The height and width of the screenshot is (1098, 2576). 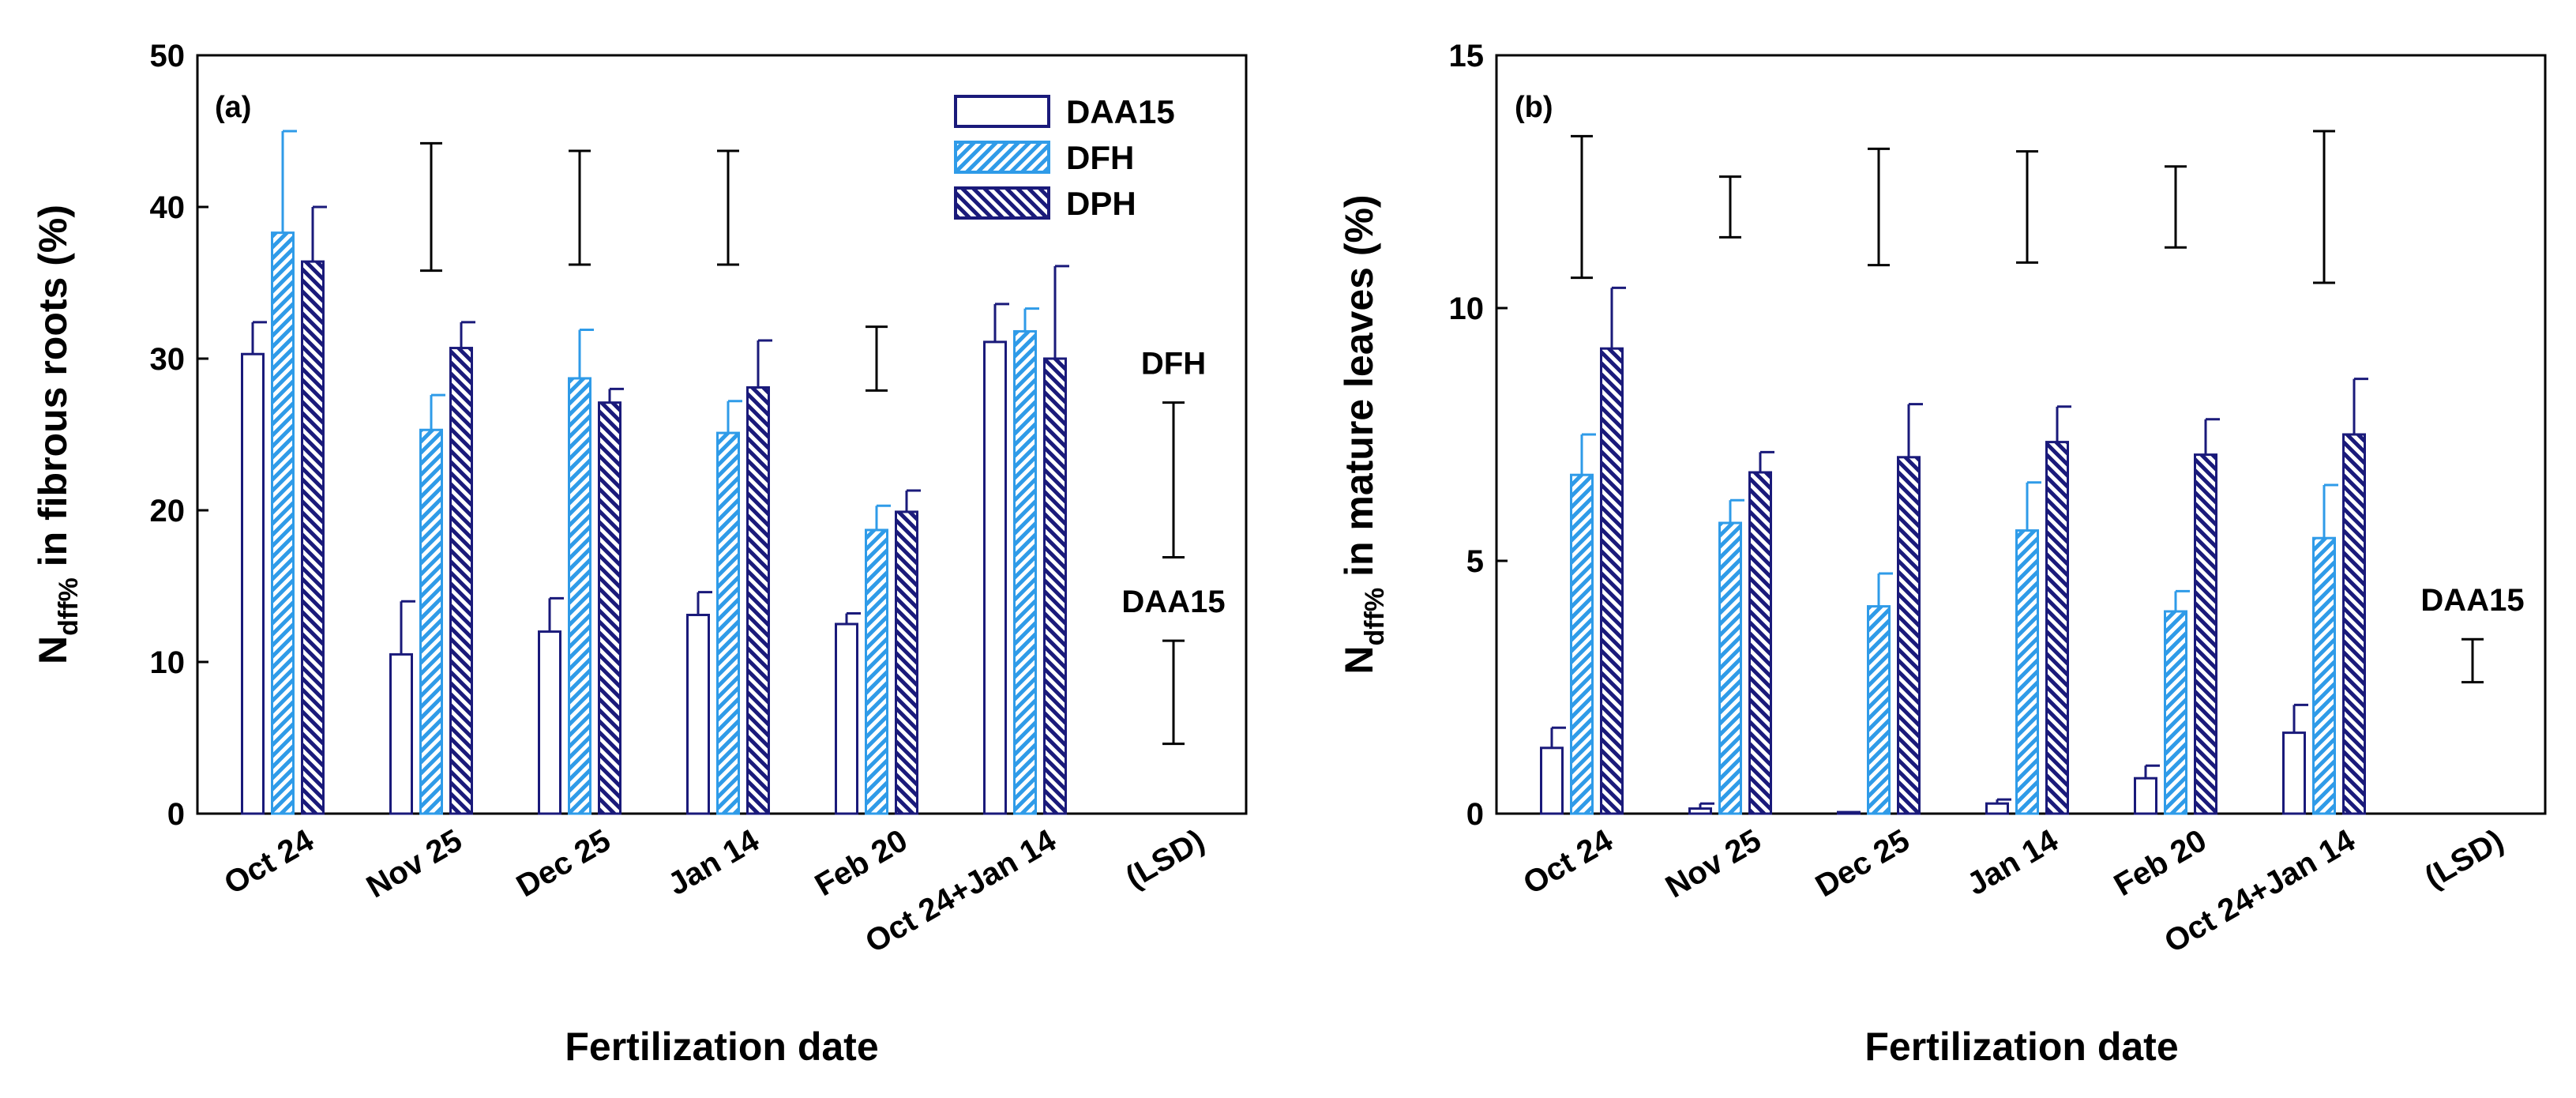 What do you see at coordinates (1534, 107) in the screenshot?
I see `panel-label-b: (b)` at bounding box center [1534, 107].